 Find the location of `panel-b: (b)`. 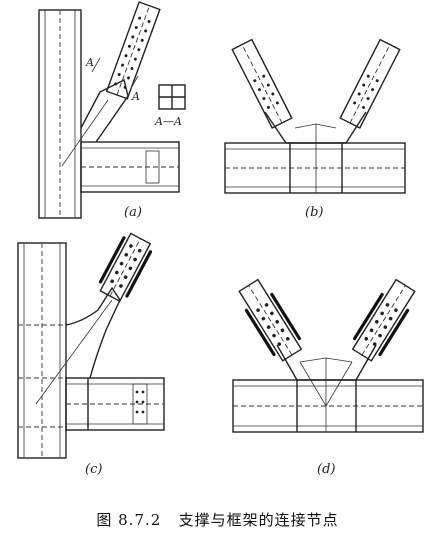

panel-b: (b) is located at coordinates (315, 129).